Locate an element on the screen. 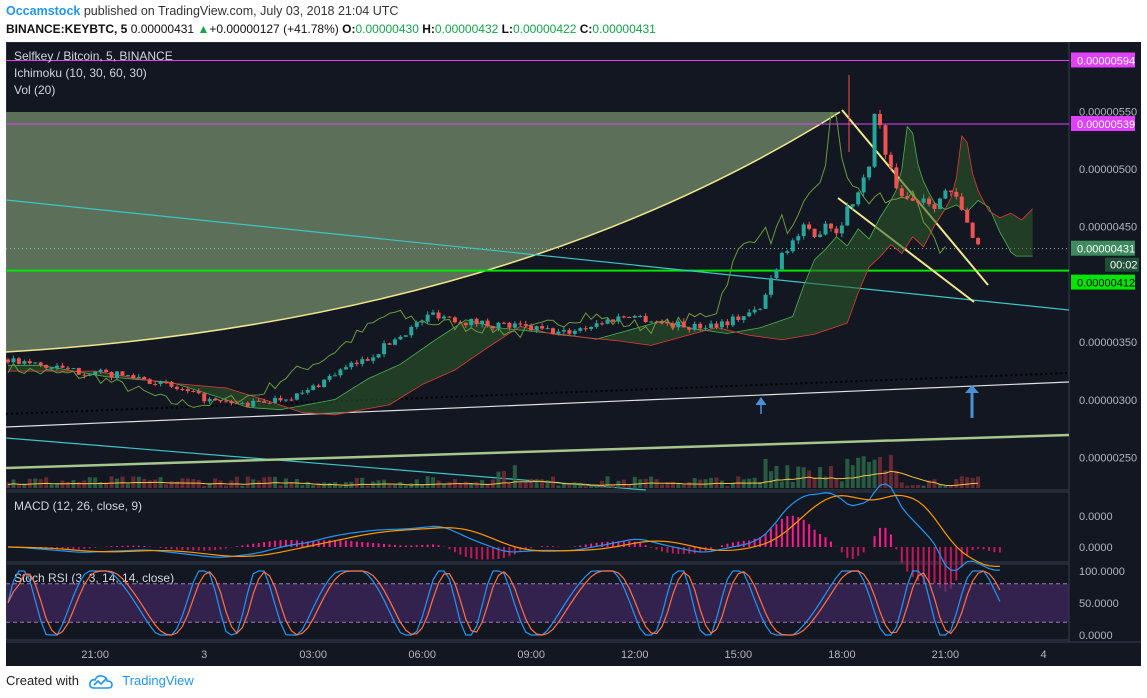 This screenshot has width=1147, height=698. volume-ma-line is located at coordinates (493, 478).